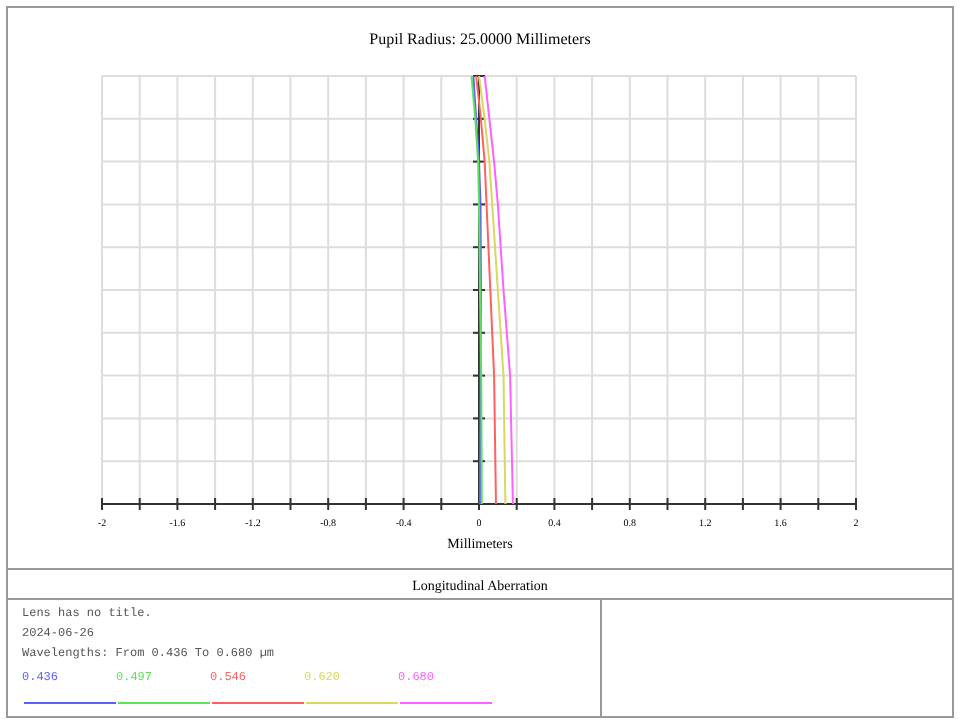 Image resolution: width=960 pixels, height=724 pixels. Describe the element at coordinates (480, 39) in the screenshot. I see `chart-title: Pupil Radius: 25.0000 Millimeters` at that location.